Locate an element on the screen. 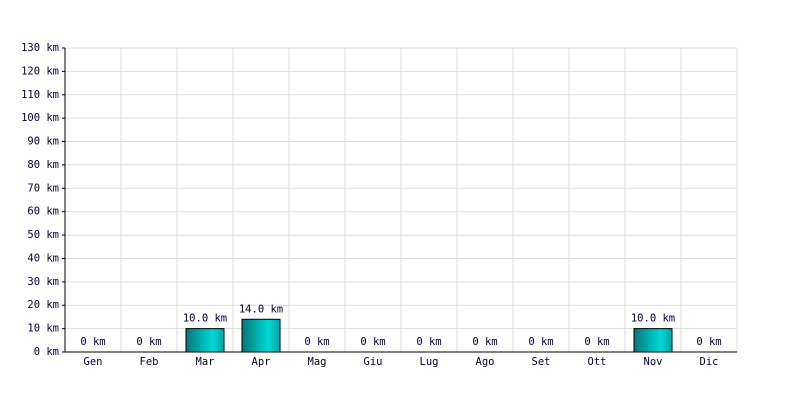 Image resolution: width=800 pixels, height=400 pixels. x-tick-label: Giu is located at coordinates (373, 362).